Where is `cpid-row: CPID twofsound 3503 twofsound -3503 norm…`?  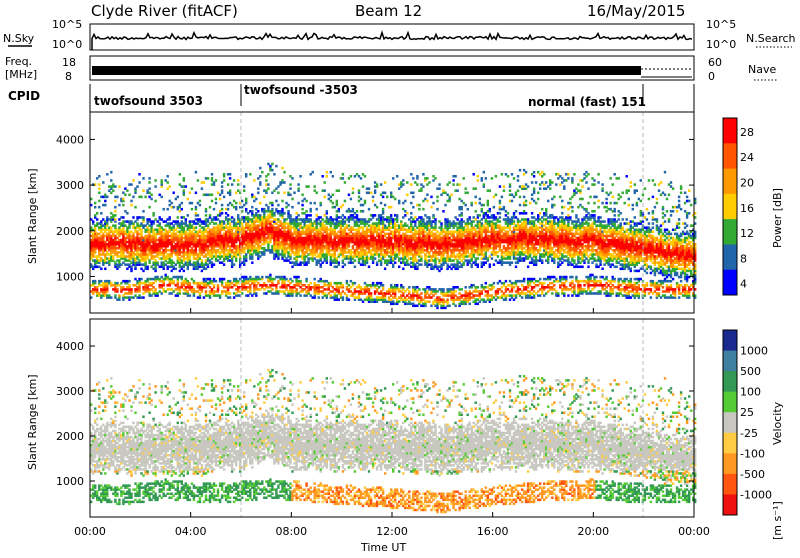
cpid-row: CPID twofsound 3503 twofsound -3503 norm… is located at coordinates (351, 97).